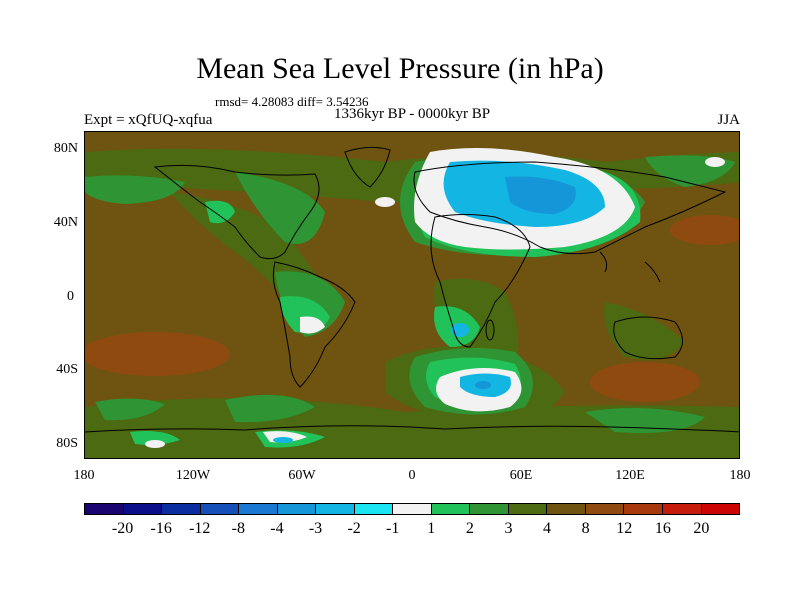  Describe the element at coordinates (740, 475) in the screenshot. I see `x-tick-180e: 180` at that location.